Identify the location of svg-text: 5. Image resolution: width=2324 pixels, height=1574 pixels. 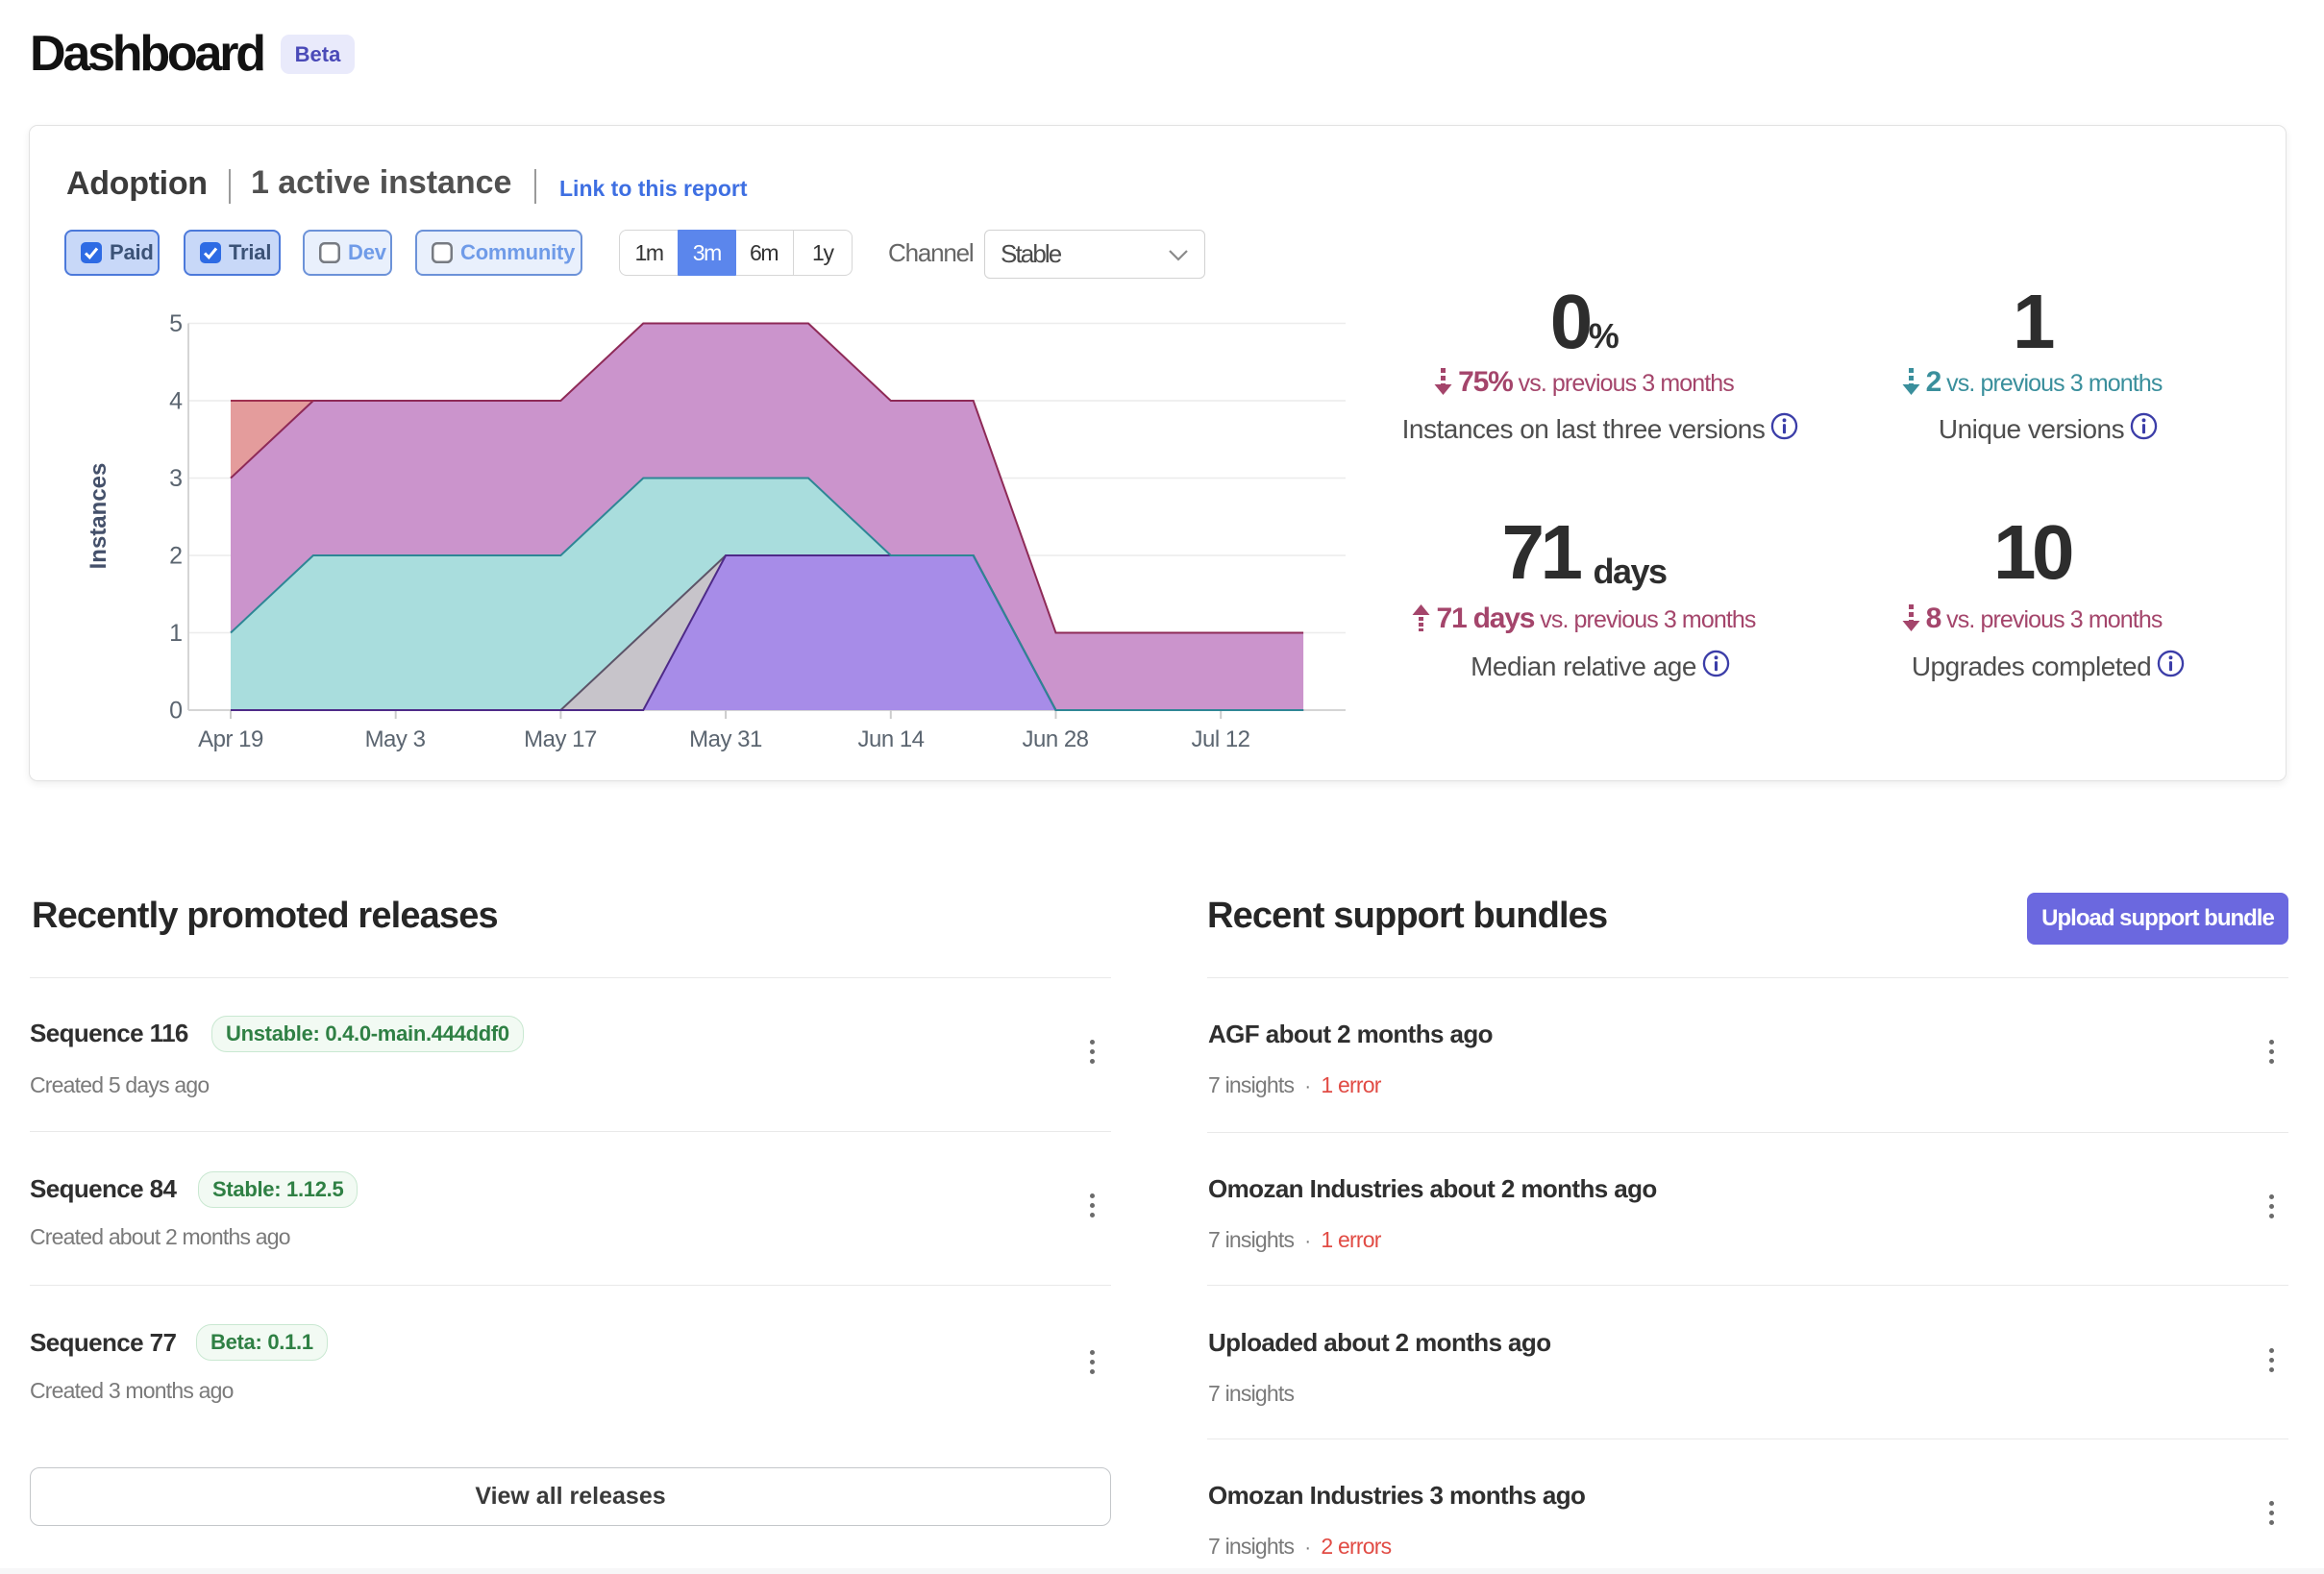
(176, 323).